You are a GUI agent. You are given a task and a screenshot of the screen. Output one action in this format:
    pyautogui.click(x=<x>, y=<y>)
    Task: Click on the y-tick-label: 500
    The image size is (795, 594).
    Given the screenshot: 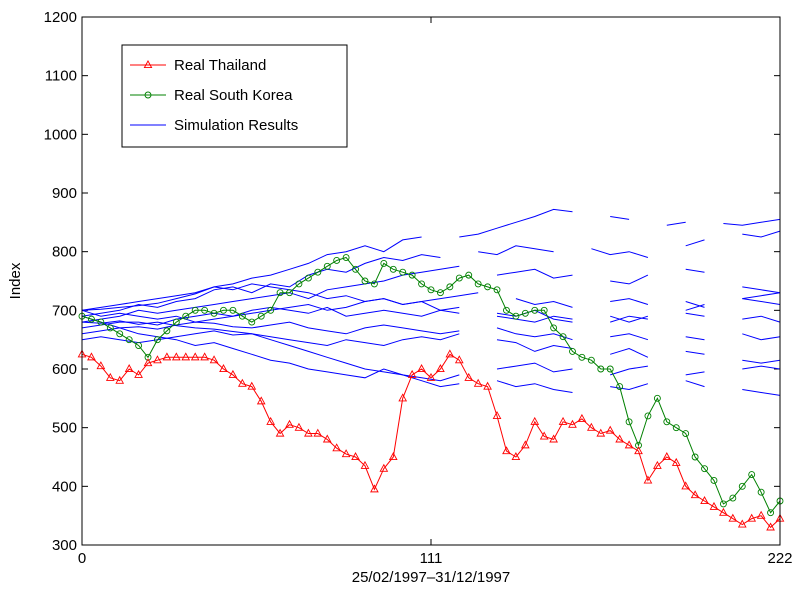 What is the action you would take?
    pyautogui.click(x=64, y=428)
    